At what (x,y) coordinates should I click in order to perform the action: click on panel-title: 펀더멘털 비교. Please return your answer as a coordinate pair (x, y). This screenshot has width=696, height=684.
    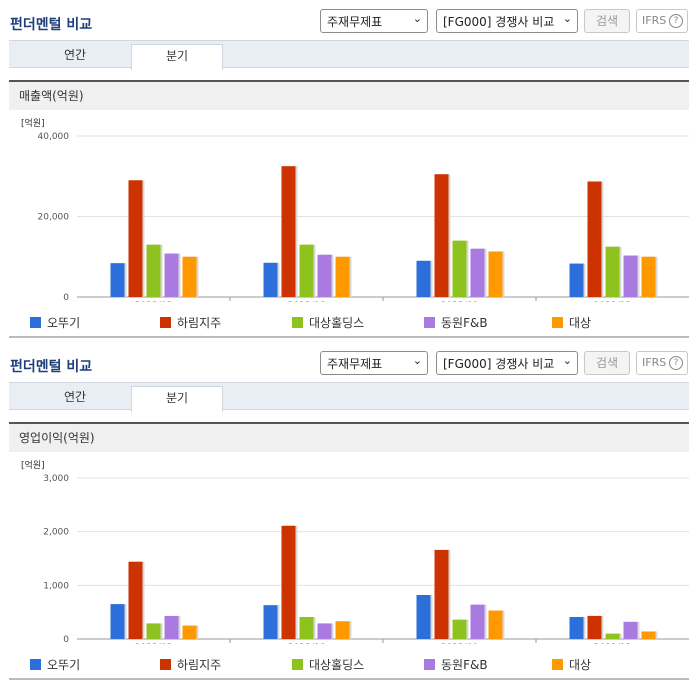
    Looking at the image, I should click on (51, 367).